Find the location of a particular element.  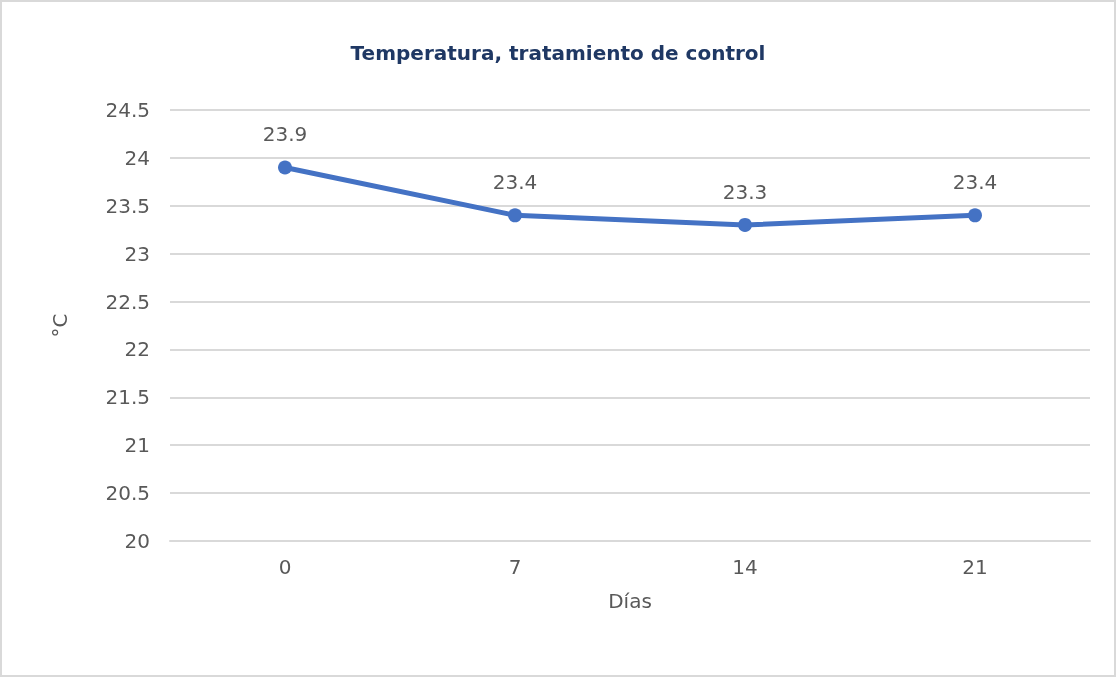

y-axis-title: °C is located at coordinates (60, 325).